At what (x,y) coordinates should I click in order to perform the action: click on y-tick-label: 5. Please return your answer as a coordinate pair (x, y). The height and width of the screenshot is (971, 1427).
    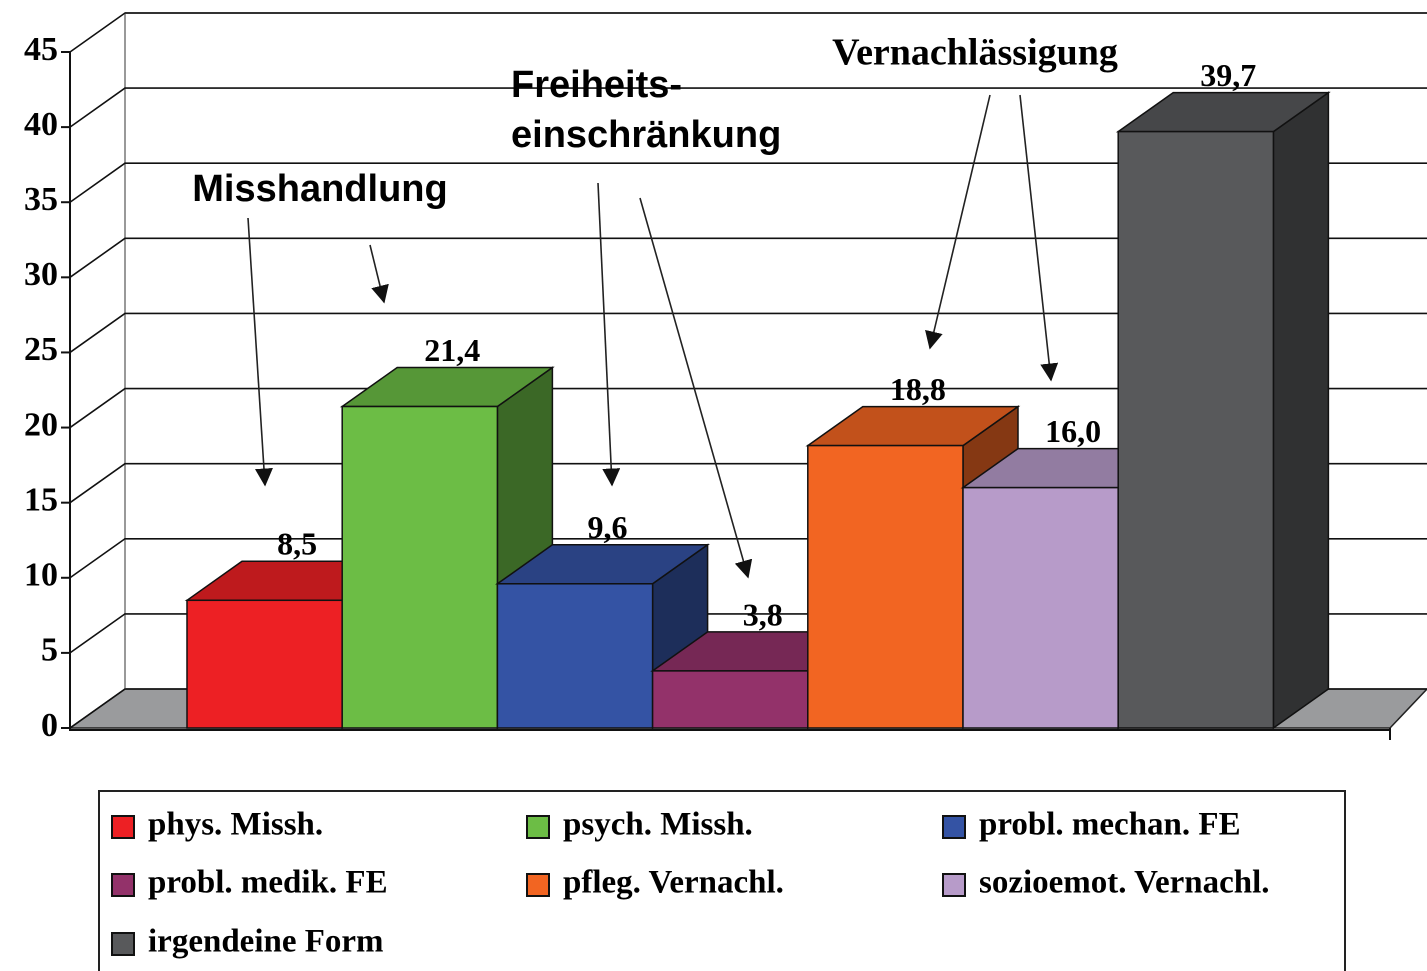
    Looking at the image, I should click on (49, 650).